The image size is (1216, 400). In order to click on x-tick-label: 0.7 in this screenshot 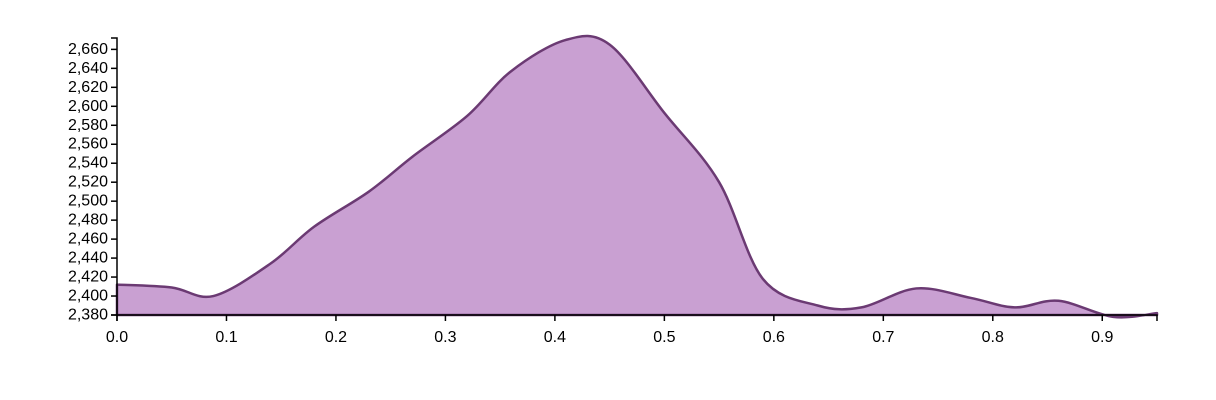, I will do `click(883, 337)`.